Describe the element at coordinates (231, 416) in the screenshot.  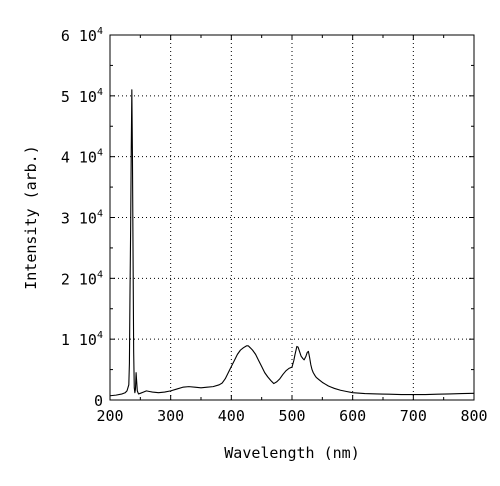
I see `x-tick-label: 400` at that location.